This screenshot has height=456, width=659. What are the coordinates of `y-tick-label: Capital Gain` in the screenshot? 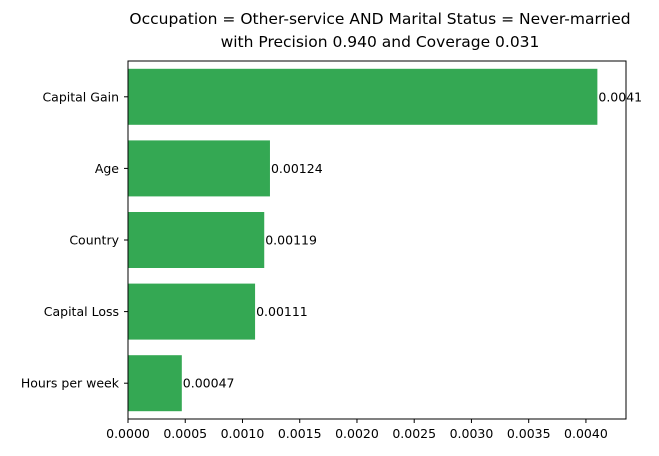 It's located at (80, 96).